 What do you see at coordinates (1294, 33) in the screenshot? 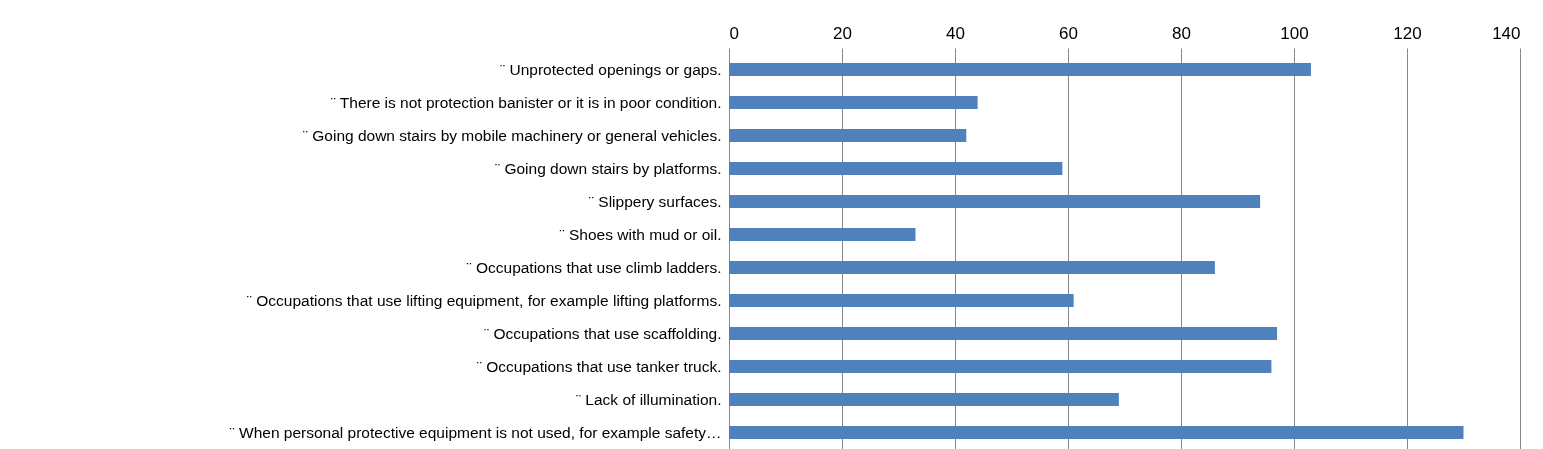
I see `x-tick-label: 100` at bounding box center [1294, 33].